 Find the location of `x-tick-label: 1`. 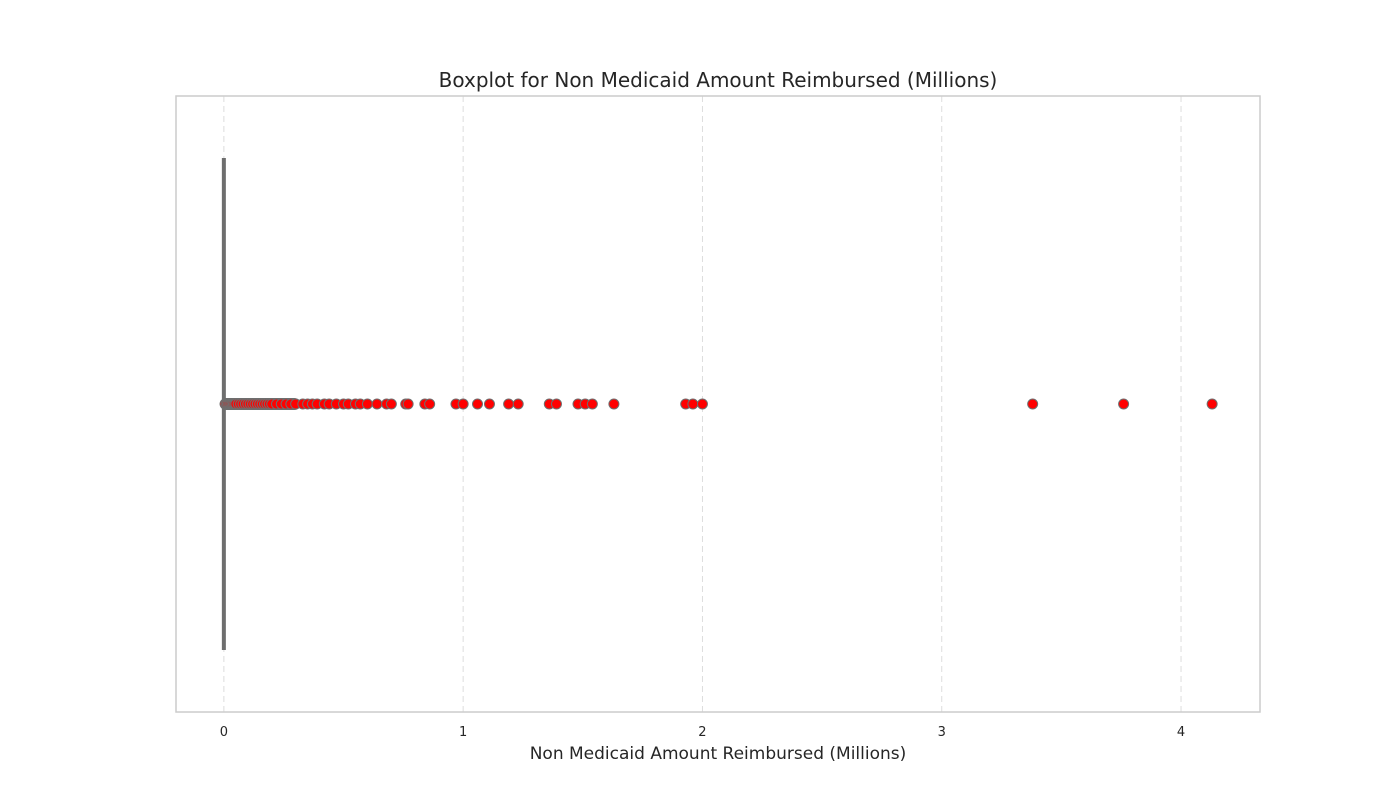

x-tick-label: 1 is located at coordinates (463, 732).